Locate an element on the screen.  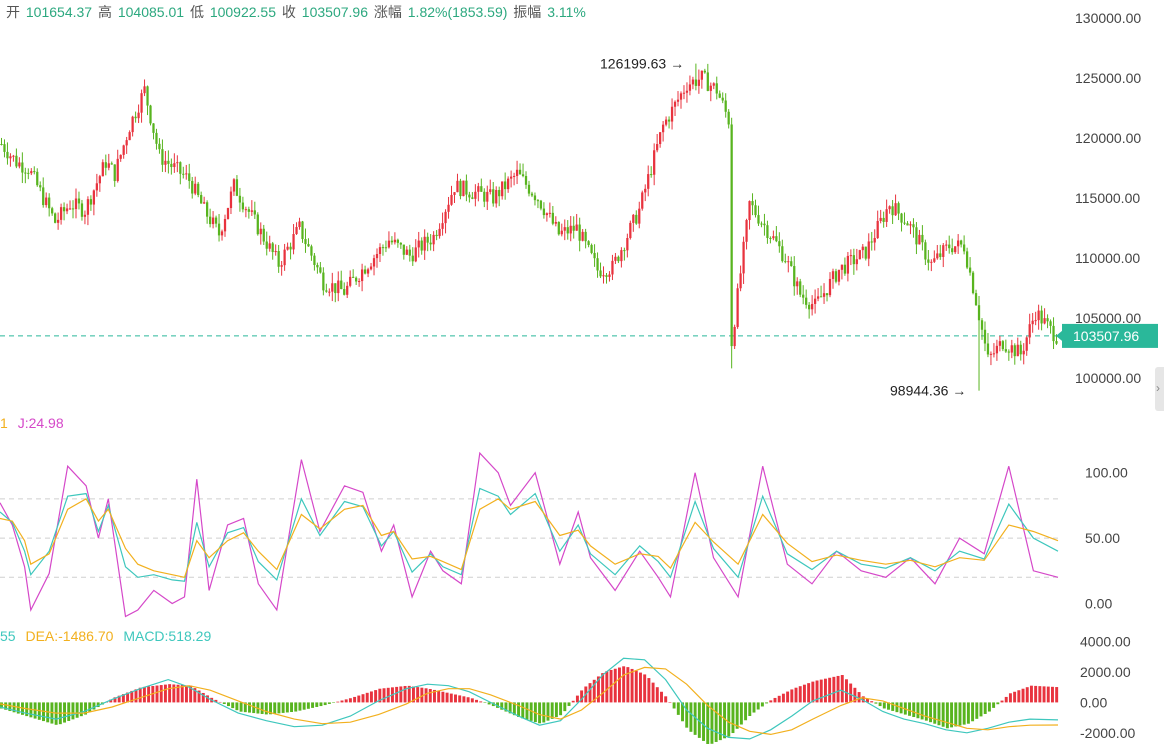
last-price-tag is located at coordinates (1110, 335).